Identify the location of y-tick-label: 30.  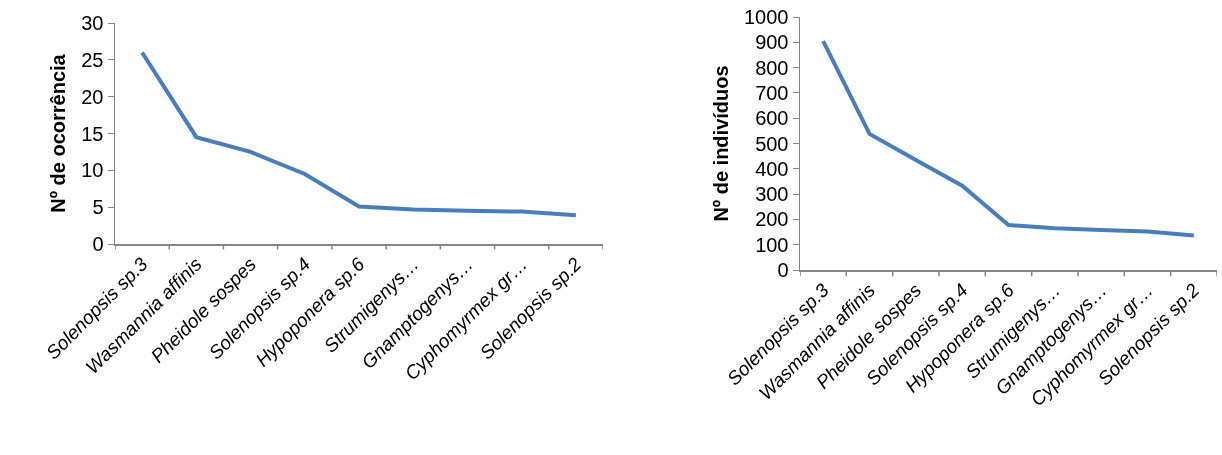
(92, 23).